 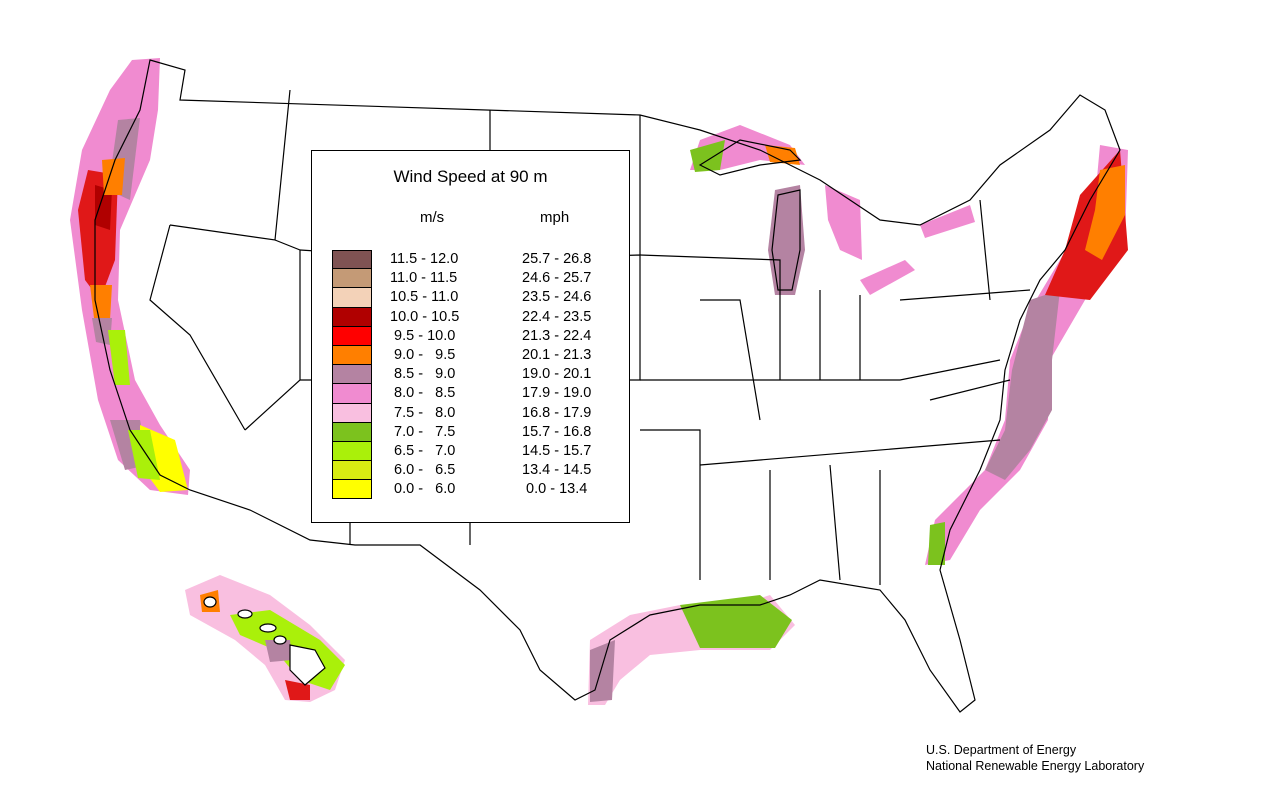 What do you see at coordinates (557, 259) in the screenshot?
I see `legend-mph-range: 25.7 - 26.8` at bounding box center [557, 259].